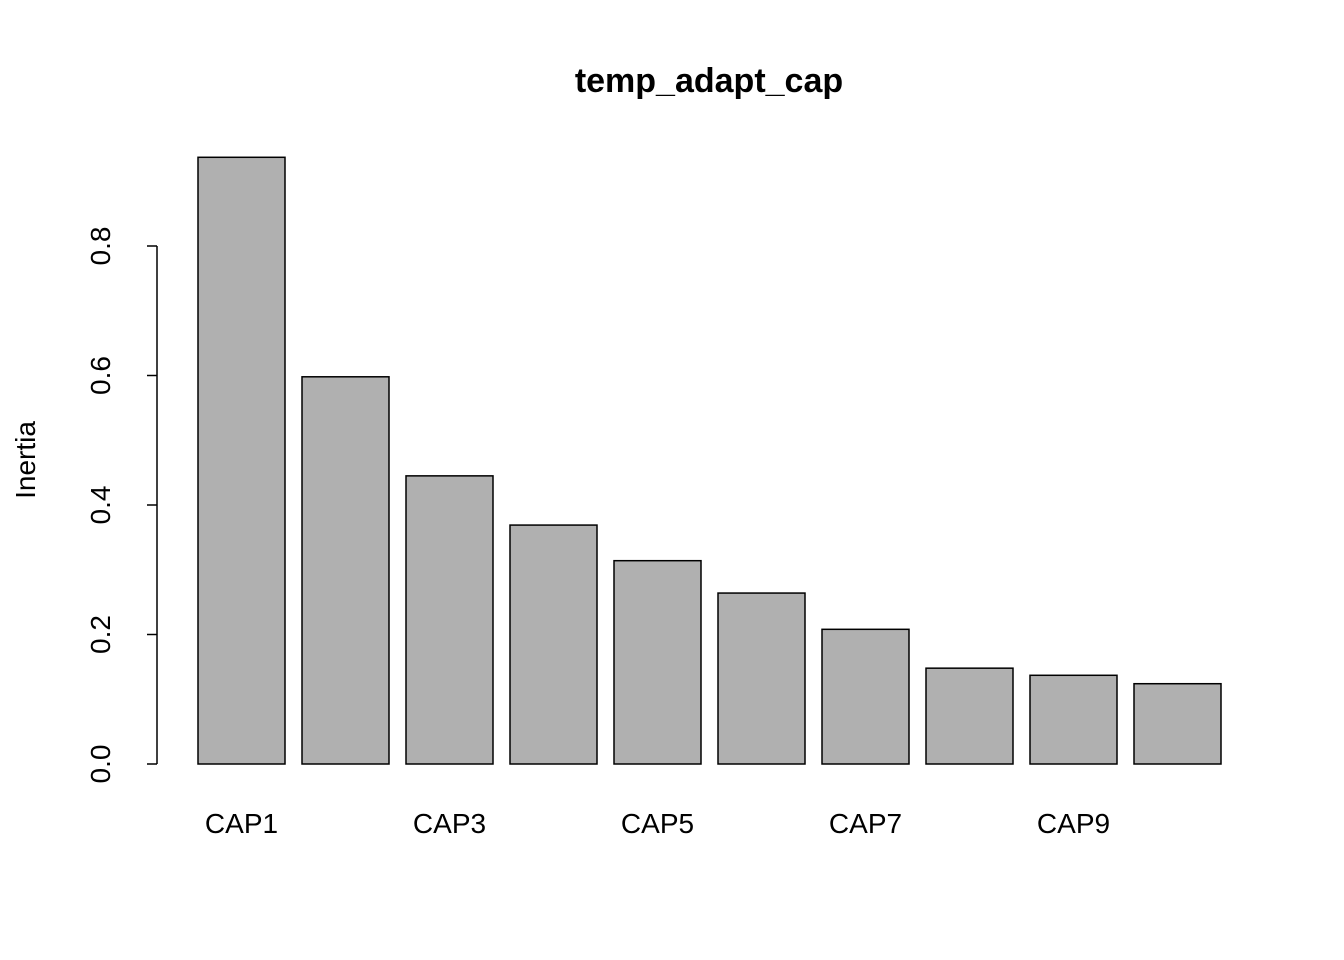  I want to click on x-tick-label: CAP3, so click(449, 823).